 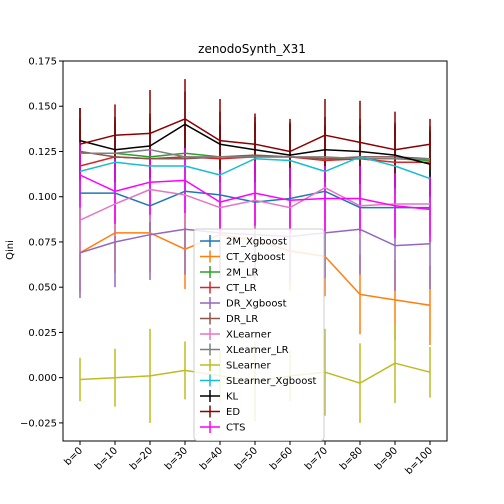 I want to click on legend-entry: 2M_Xgboost, so click(x=243, y=241).